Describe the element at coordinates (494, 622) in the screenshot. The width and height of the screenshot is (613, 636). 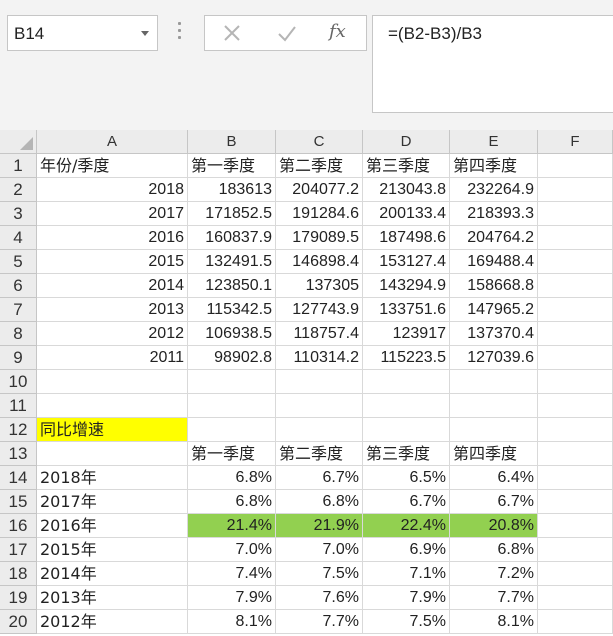
I see `cell-e20: 8.1%` at that location.